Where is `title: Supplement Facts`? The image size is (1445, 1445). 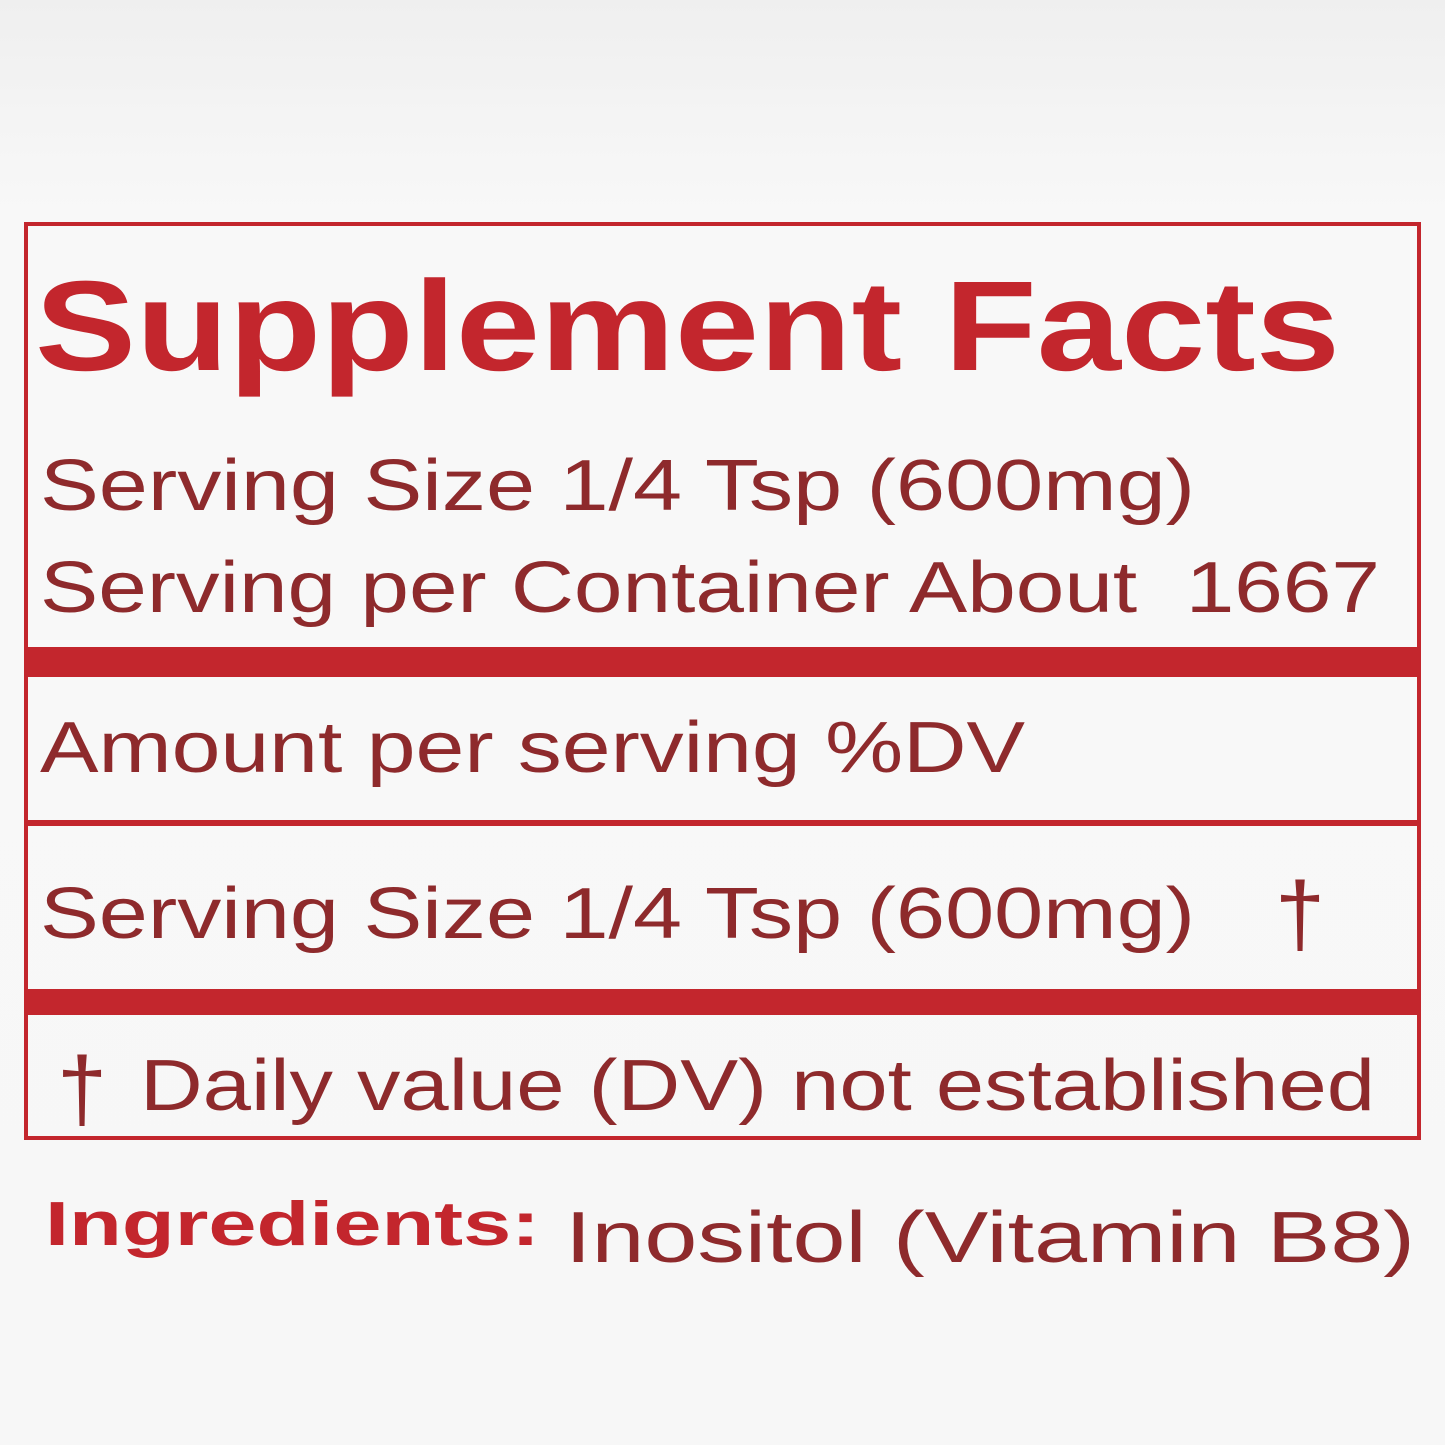 title: Supplement Facts is located at coordinates (687, 326).